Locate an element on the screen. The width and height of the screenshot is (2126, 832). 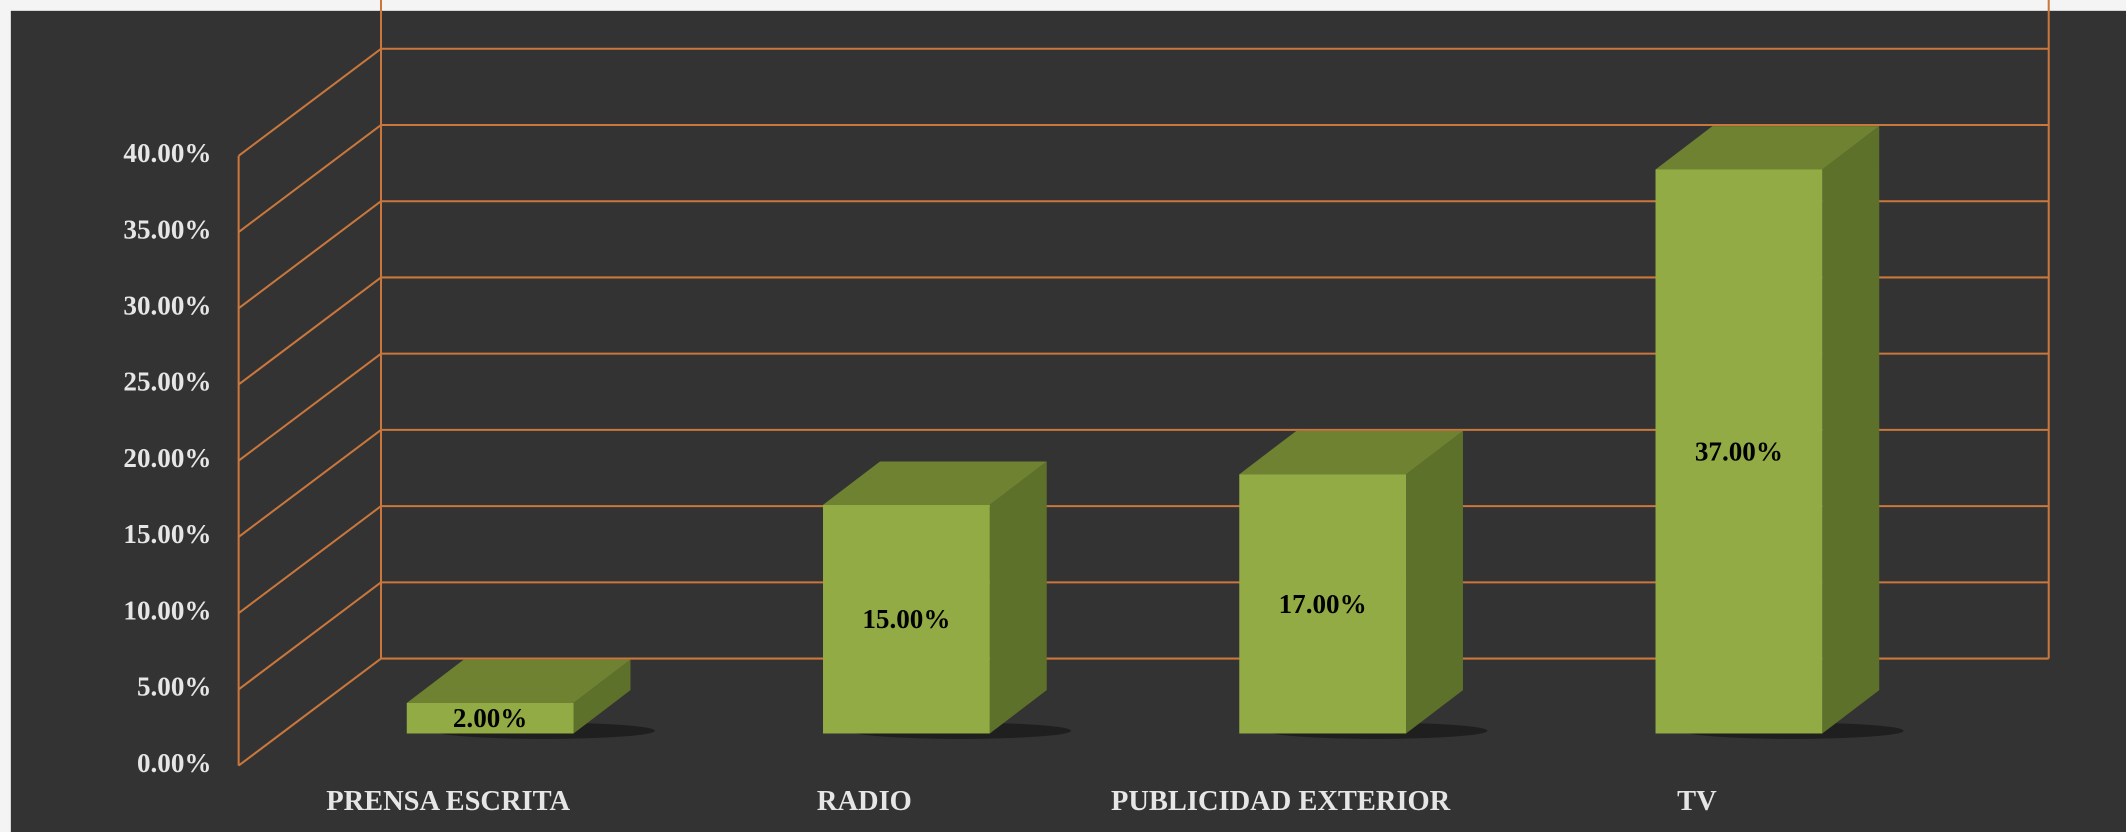
x-tick-label: TV is located at coordinates (1697, 801).